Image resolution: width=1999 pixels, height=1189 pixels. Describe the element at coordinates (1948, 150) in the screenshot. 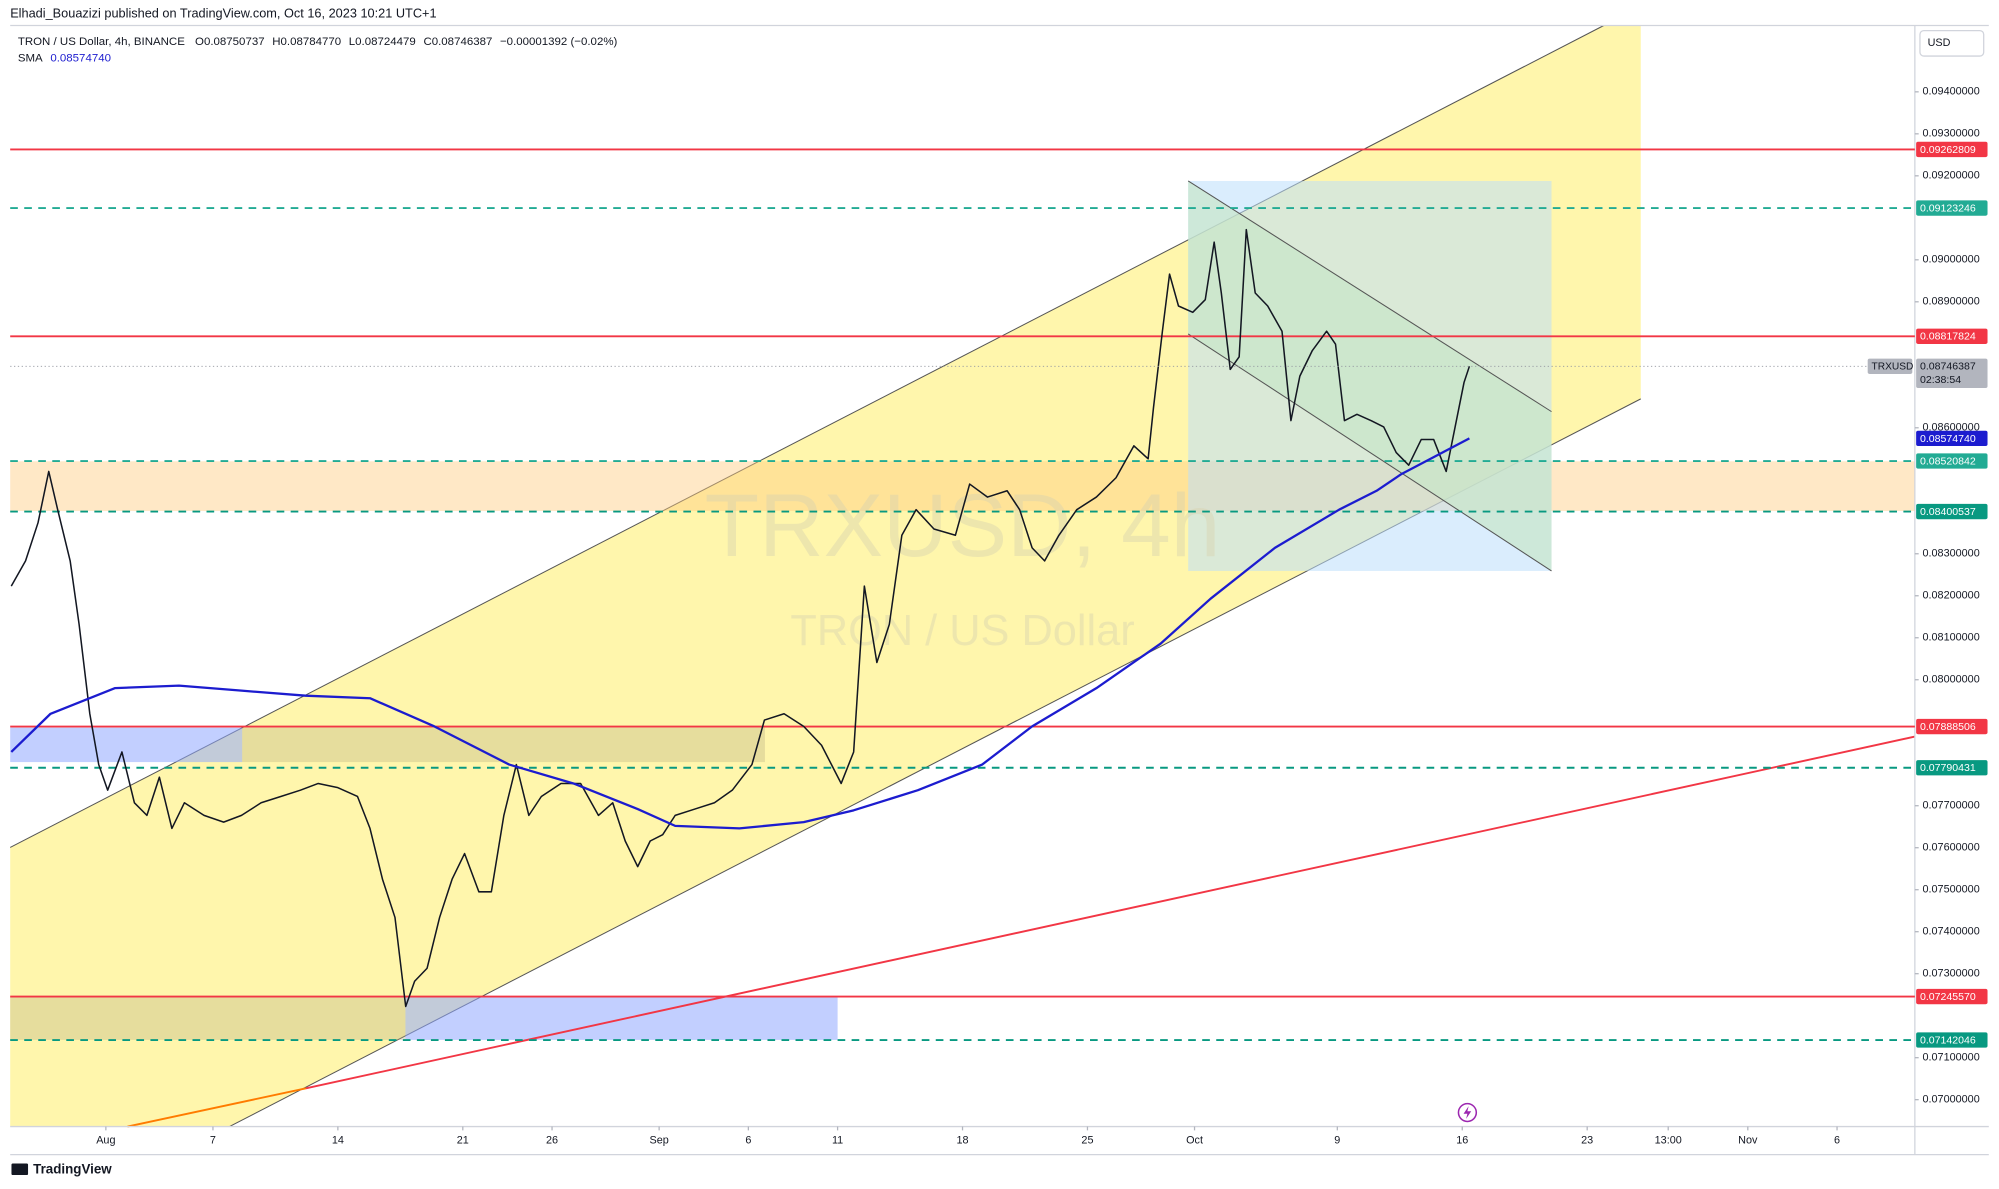

I see `level-tag-label: 0.09262809` at that location.